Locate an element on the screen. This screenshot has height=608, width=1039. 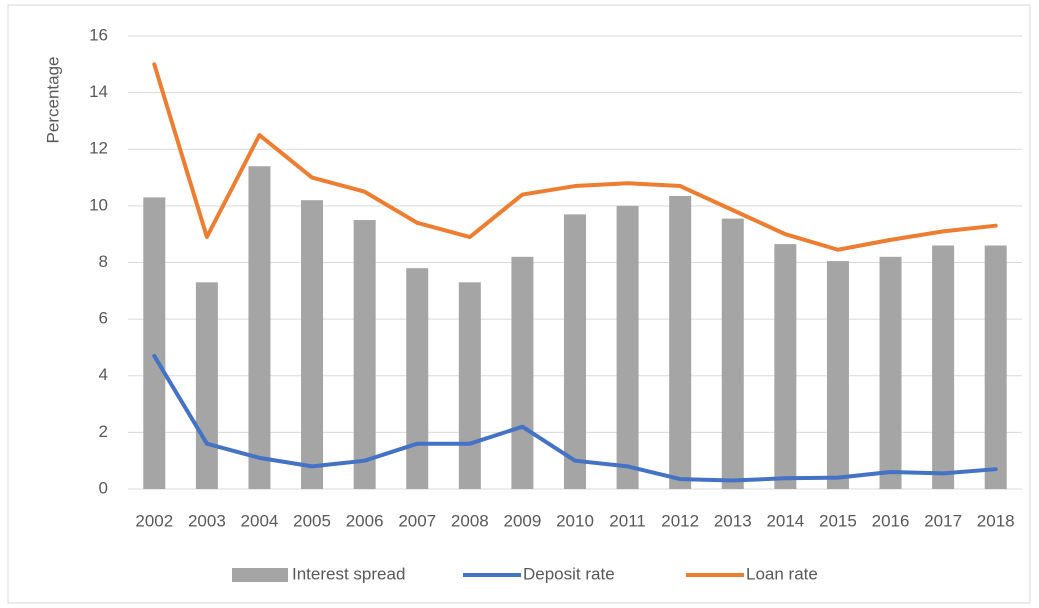
x-tick-label: 2018 is located at coordinates (996, 520).